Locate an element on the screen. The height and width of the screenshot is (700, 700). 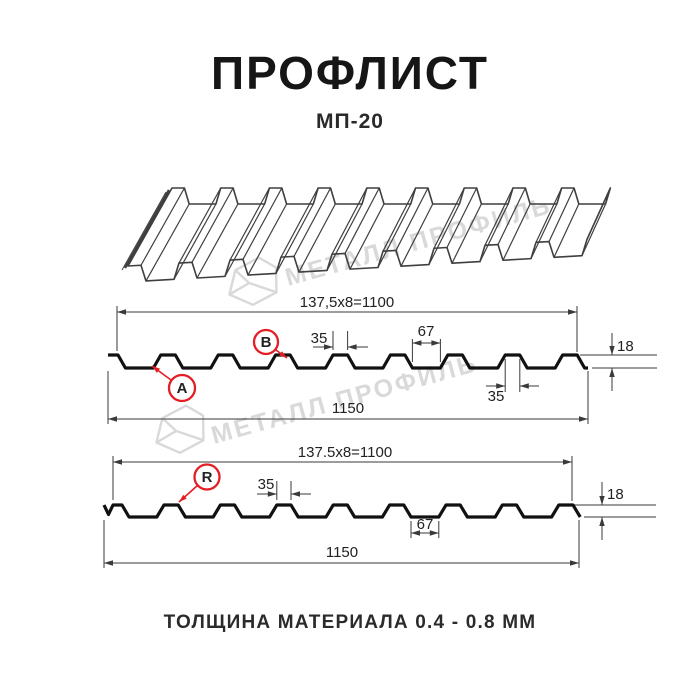
profile-cross-section-front is located at coordinates (382, 365).